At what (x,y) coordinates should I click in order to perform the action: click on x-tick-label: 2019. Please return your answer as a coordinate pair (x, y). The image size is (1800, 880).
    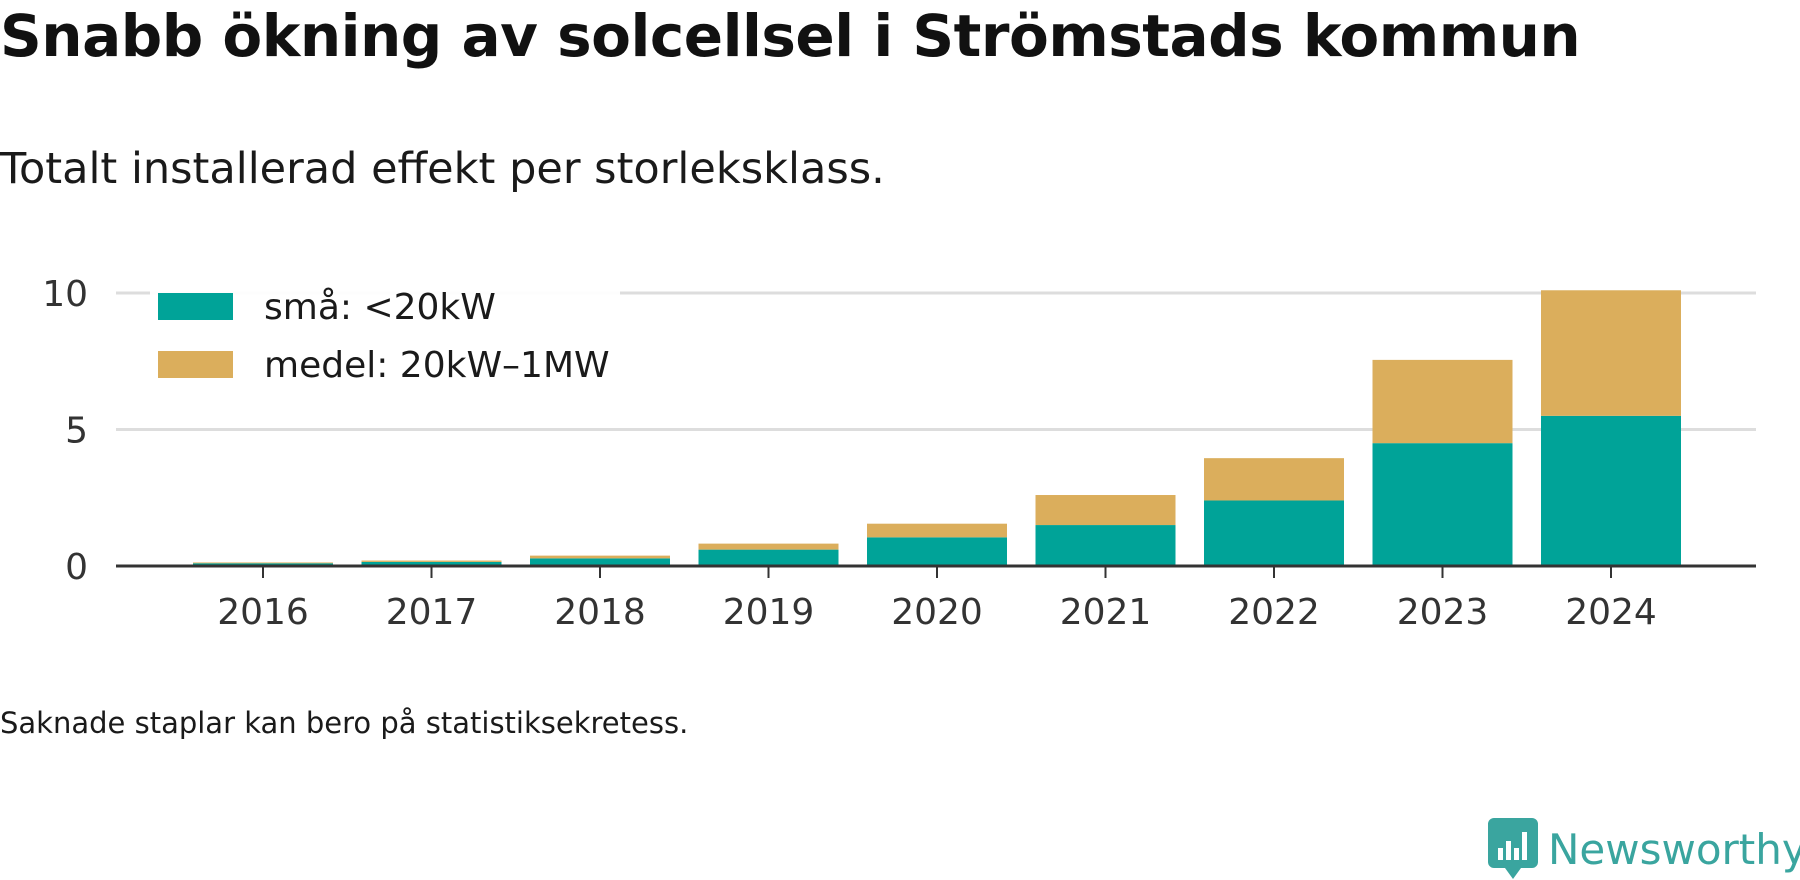
    Looking at the image, I should click on (769, 612).